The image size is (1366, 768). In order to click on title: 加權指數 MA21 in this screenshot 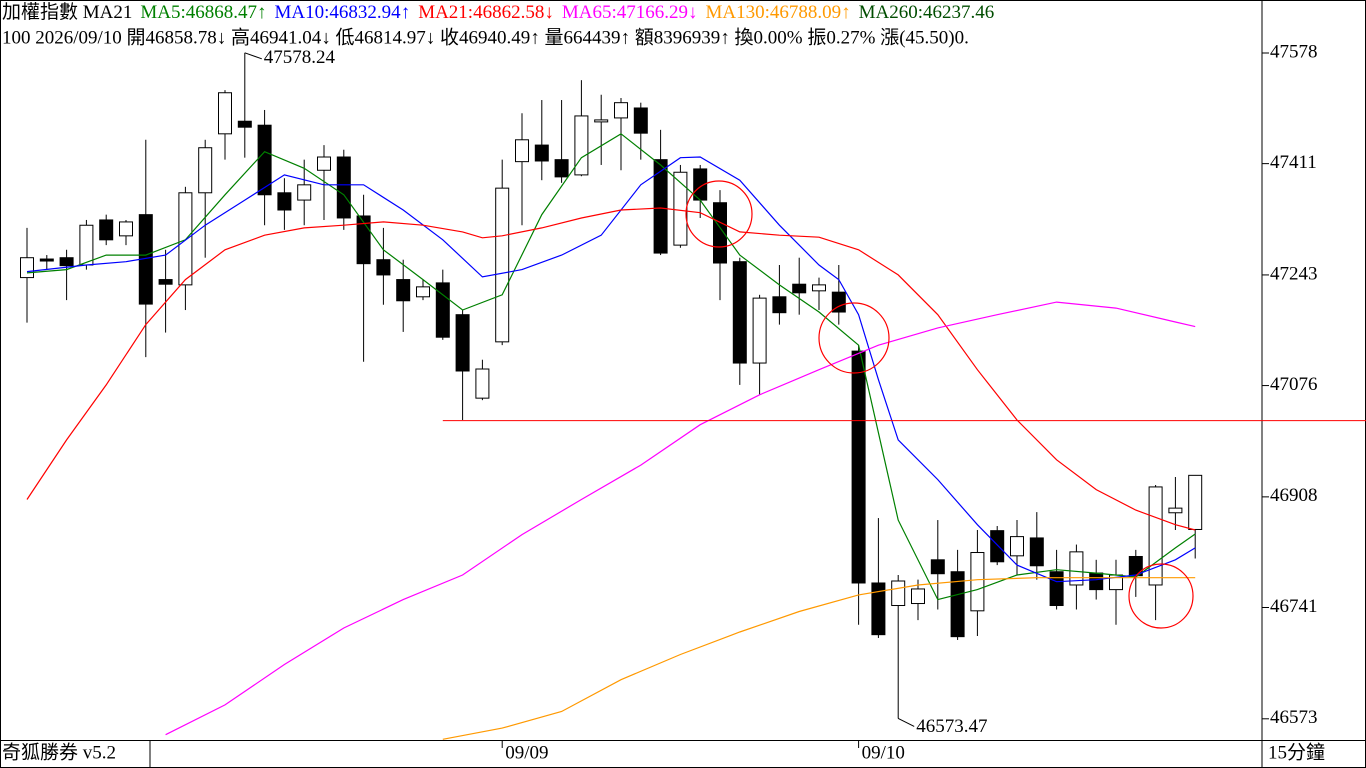, I will do `click(67, 12)`.